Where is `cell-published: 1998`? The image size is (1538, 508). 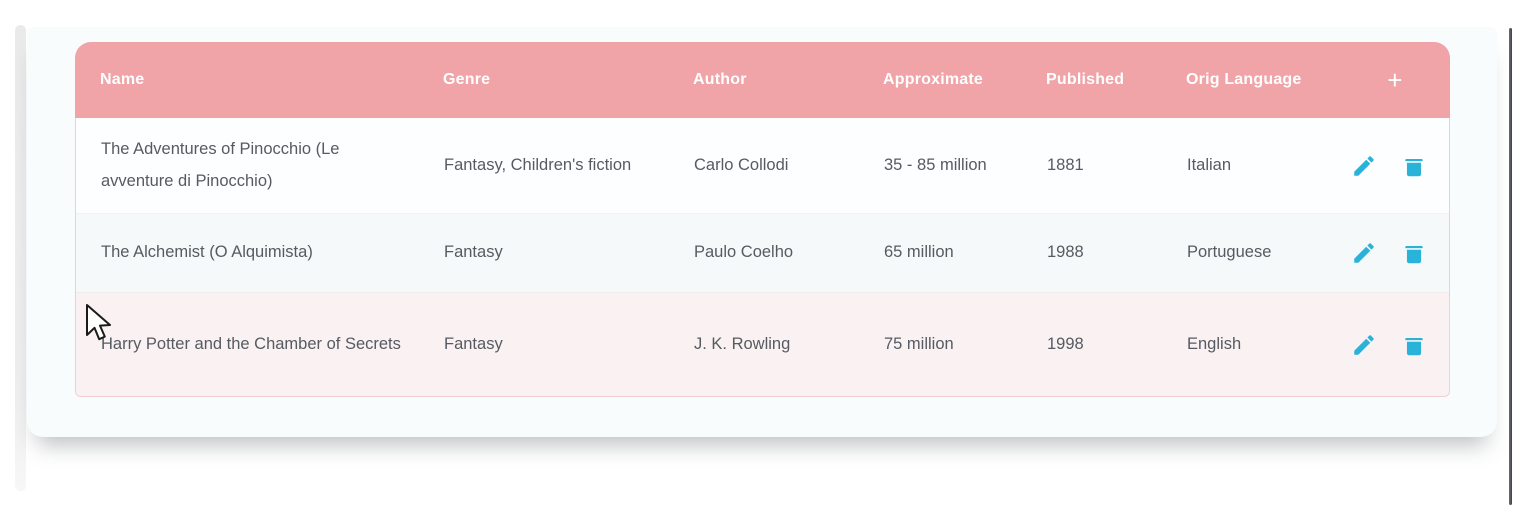 cell-published: 1998 is located at coordinates (1065, 343).